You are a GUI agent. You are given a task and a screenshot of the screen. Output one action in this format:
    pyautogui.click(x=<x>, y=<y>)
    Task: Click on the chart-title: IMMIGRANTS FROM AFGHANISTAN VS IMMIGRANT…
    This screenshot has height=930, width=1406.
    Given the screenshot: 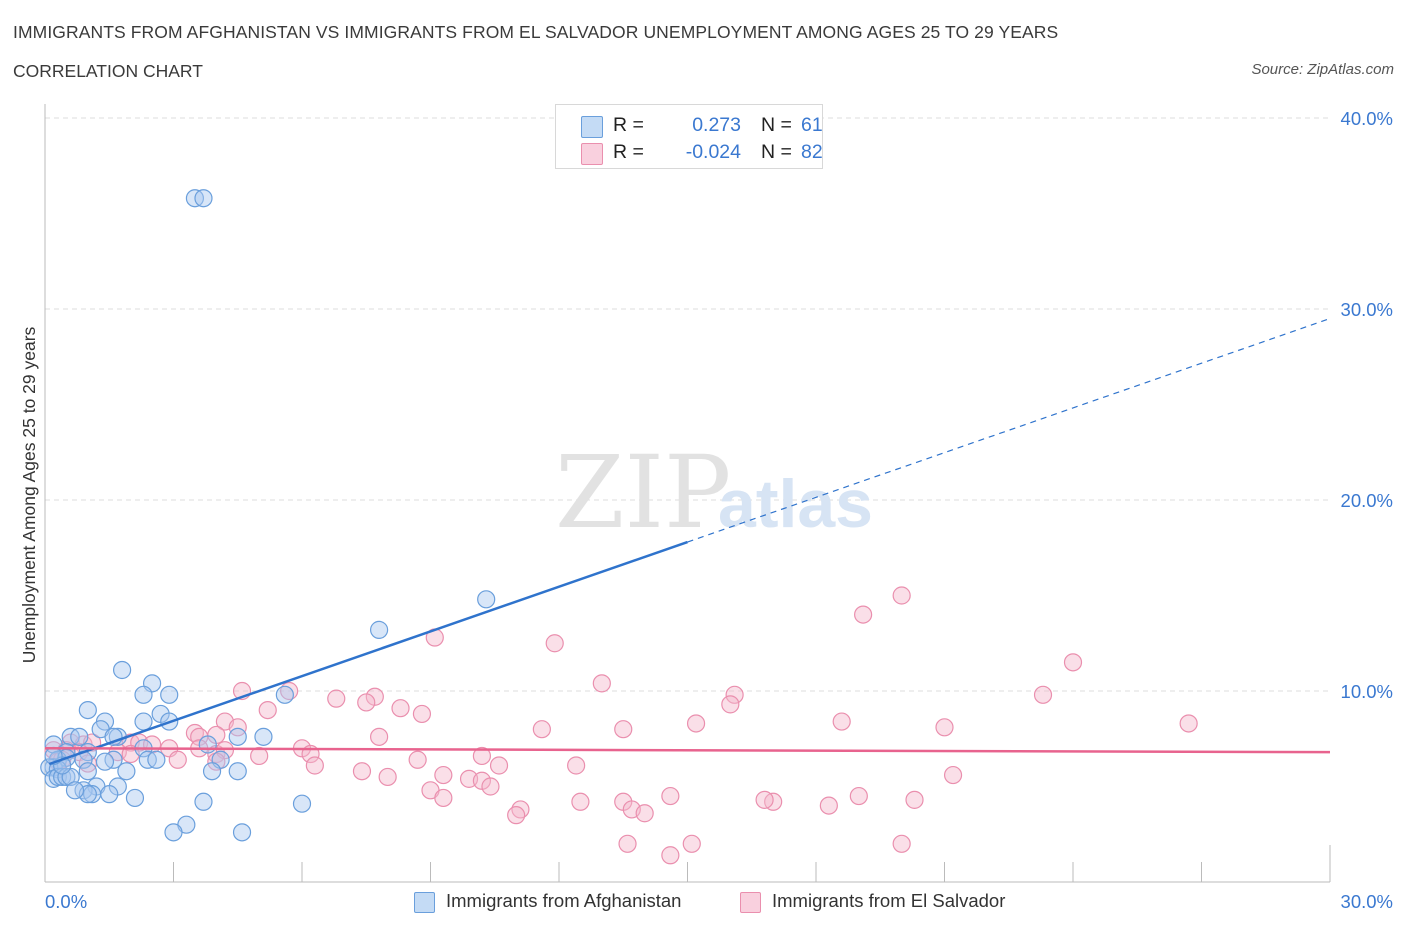 What is the action you would take?
    pyautogui.click(x=536, y=32)
    